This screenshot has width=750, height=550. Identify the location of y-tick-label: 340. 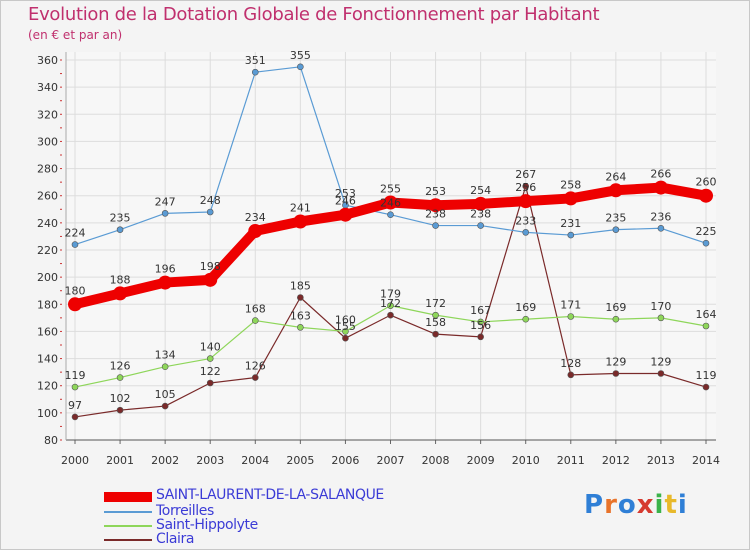
(47, 87).